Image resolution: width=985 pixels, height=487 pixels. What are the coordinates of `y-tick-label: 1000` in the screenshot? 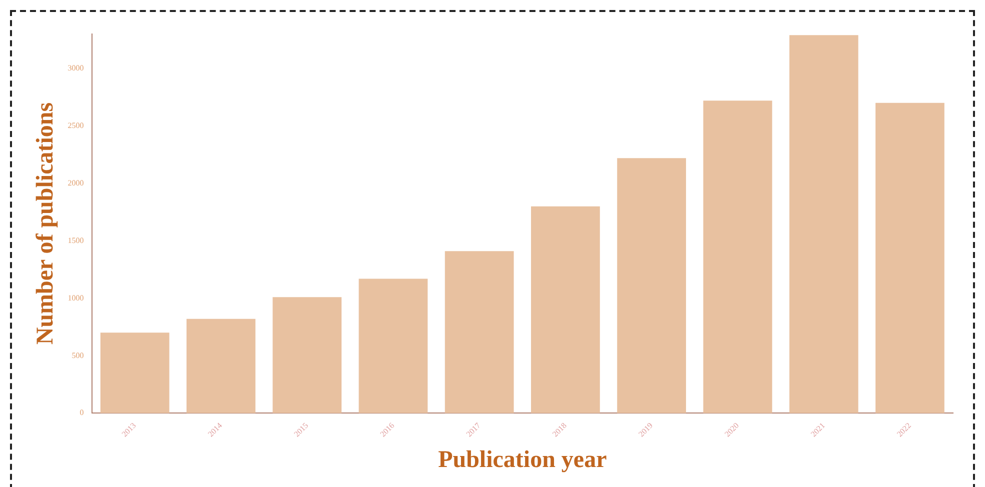 It's located at (76, 297).